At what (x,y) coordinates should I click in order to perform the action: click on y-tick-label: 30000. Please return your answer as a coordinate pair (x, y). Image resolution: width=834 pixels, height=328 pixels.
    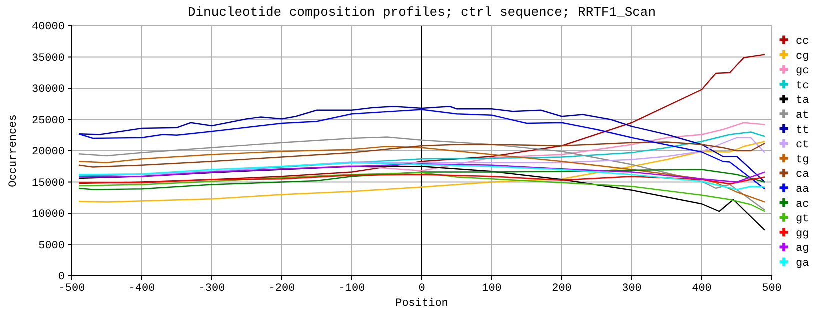
    Looking at the image, I should click on (48, 90).